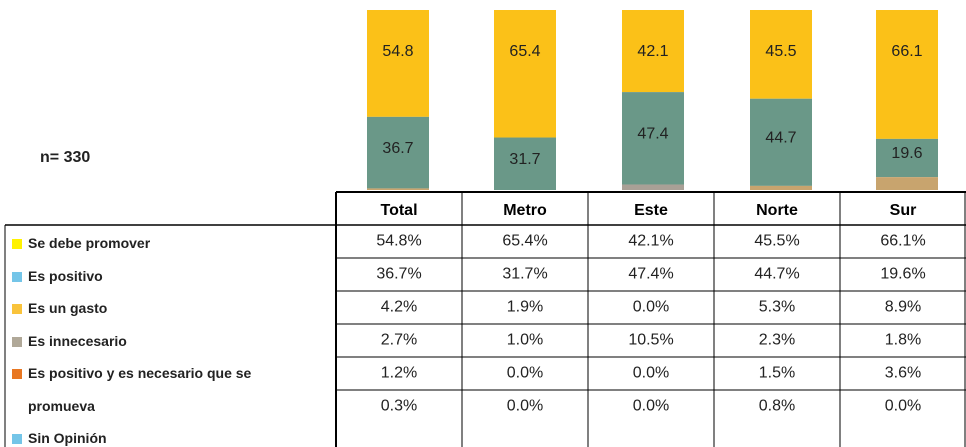  I want to click on table-cell: 54.8%, so click(398, 241).